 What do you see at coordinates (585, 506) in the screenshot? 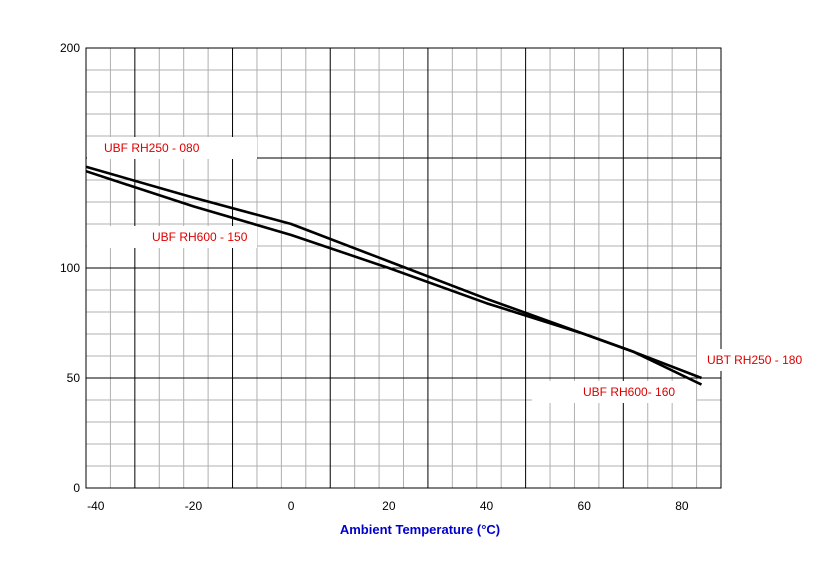
I see `x-tick-label: 60` at bounding box center [585, 506].